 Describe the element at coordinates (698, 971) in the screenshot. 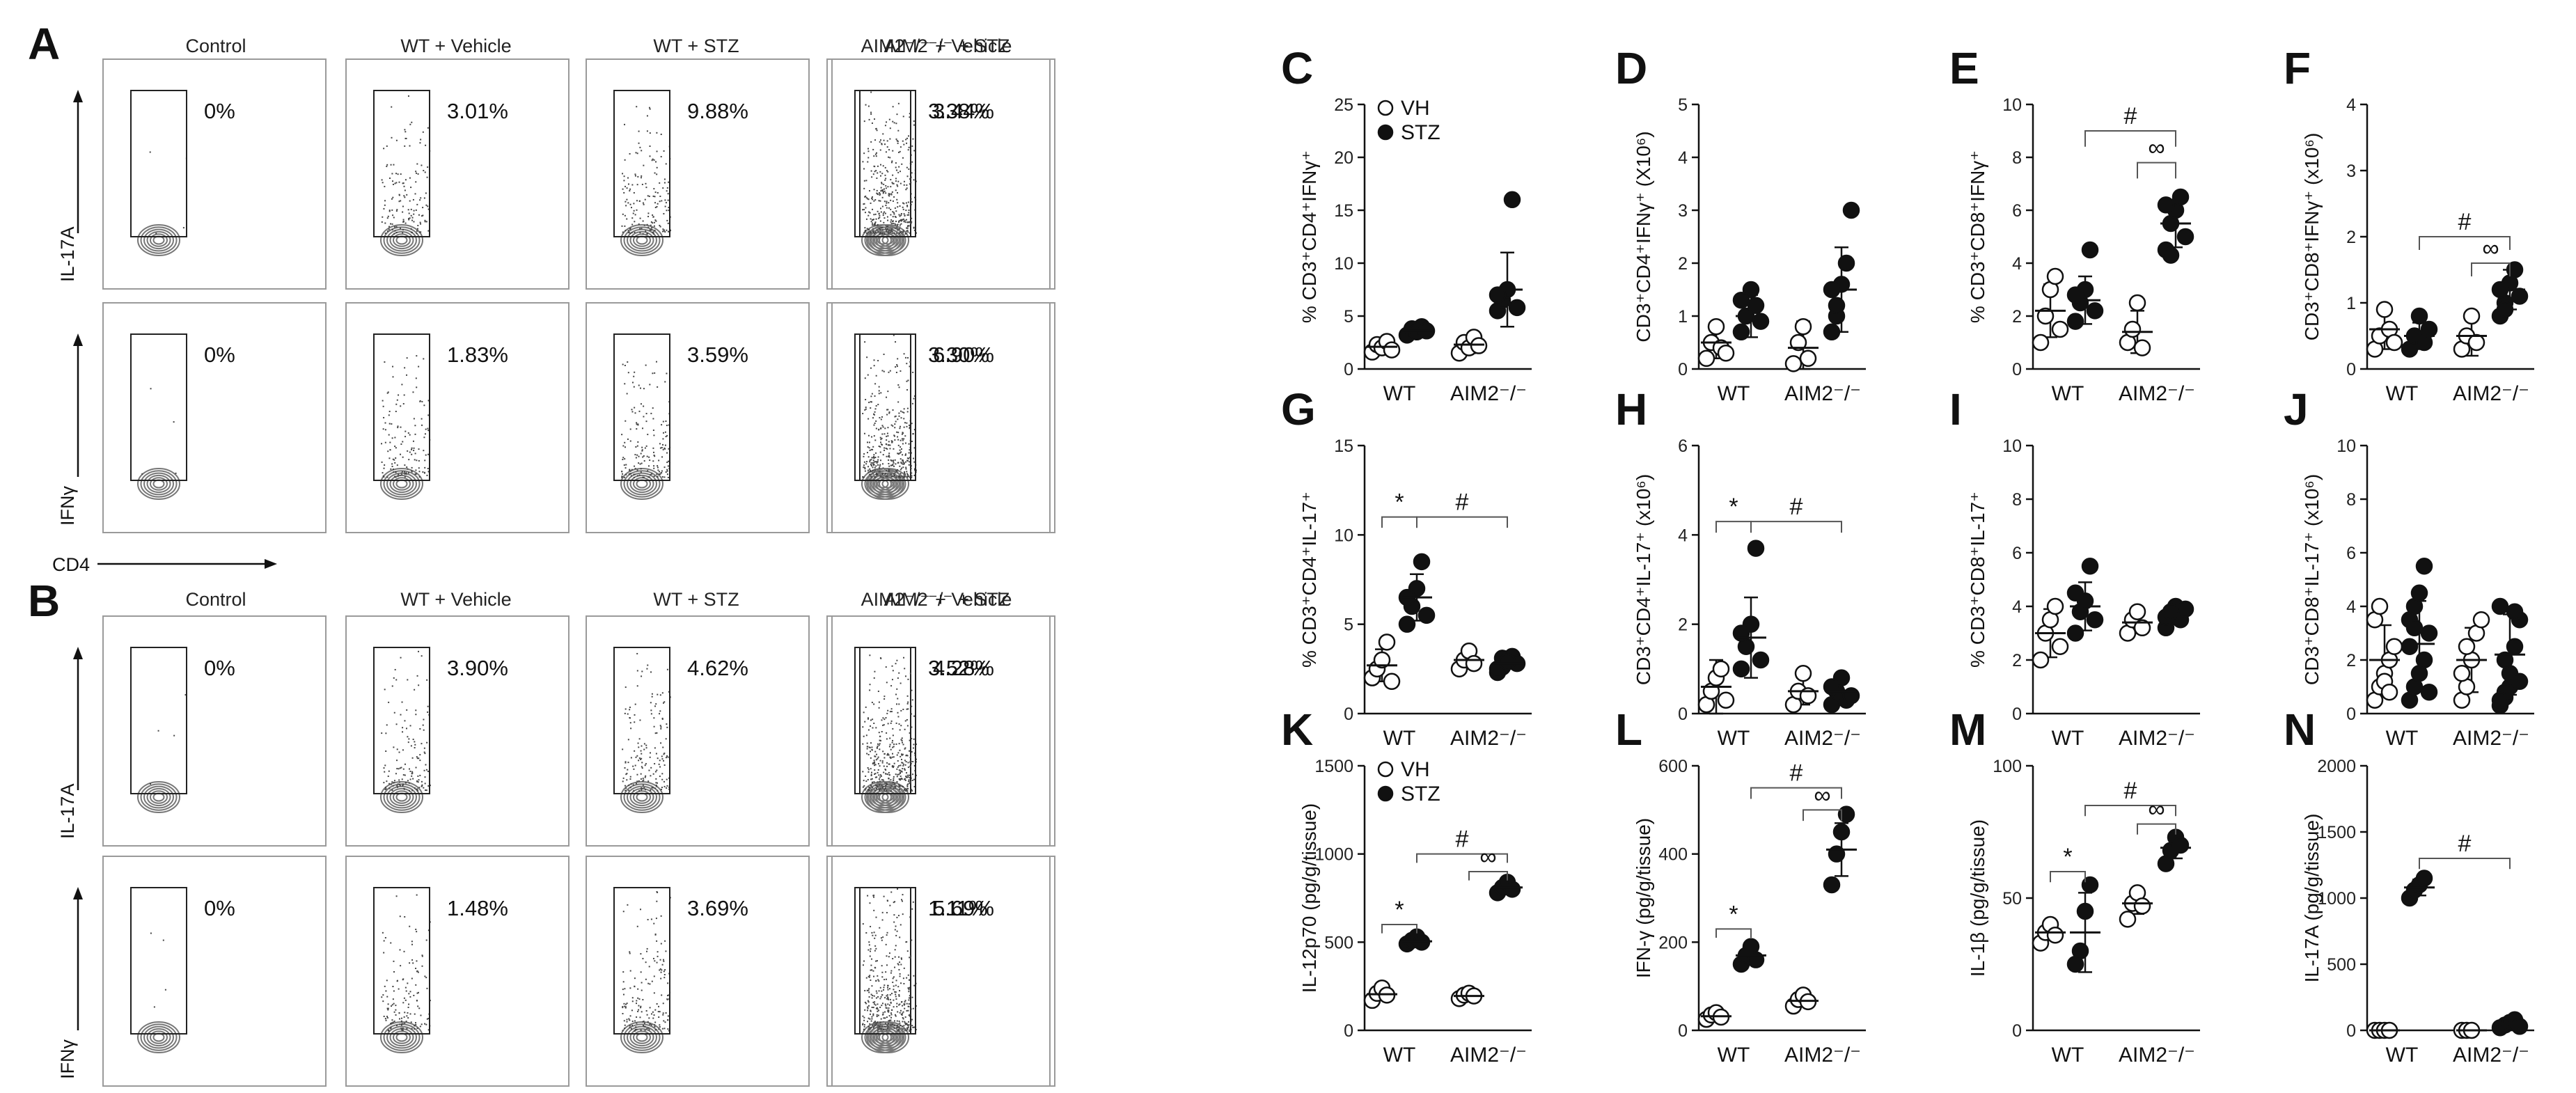

I see `flow-plot-b-r2-c3: 3.69%` at that location.